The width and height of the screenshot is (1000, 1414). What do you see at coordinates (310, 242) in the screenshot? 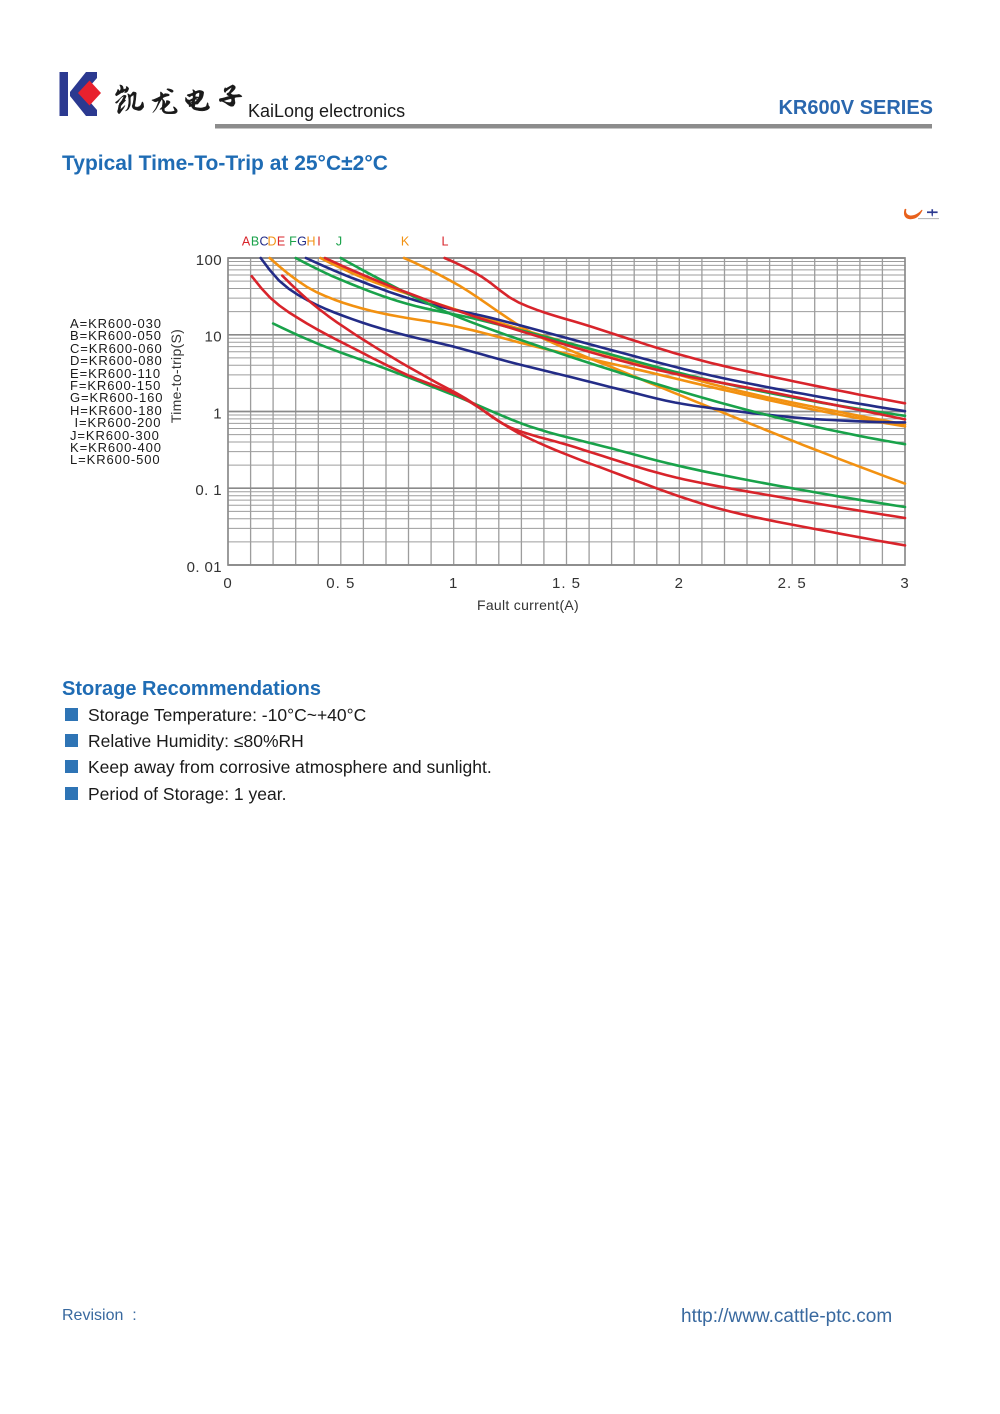
I see `svg-text: H` at bounding box center [310, 242].